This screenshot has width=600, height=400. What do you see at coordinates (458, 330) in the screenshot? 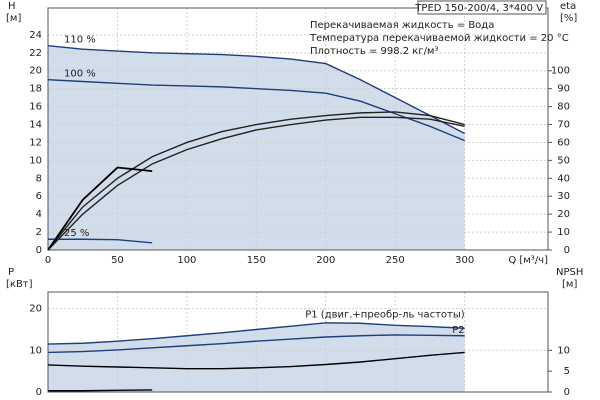
I see `series-label: P2` at bounding box center [458, 330].